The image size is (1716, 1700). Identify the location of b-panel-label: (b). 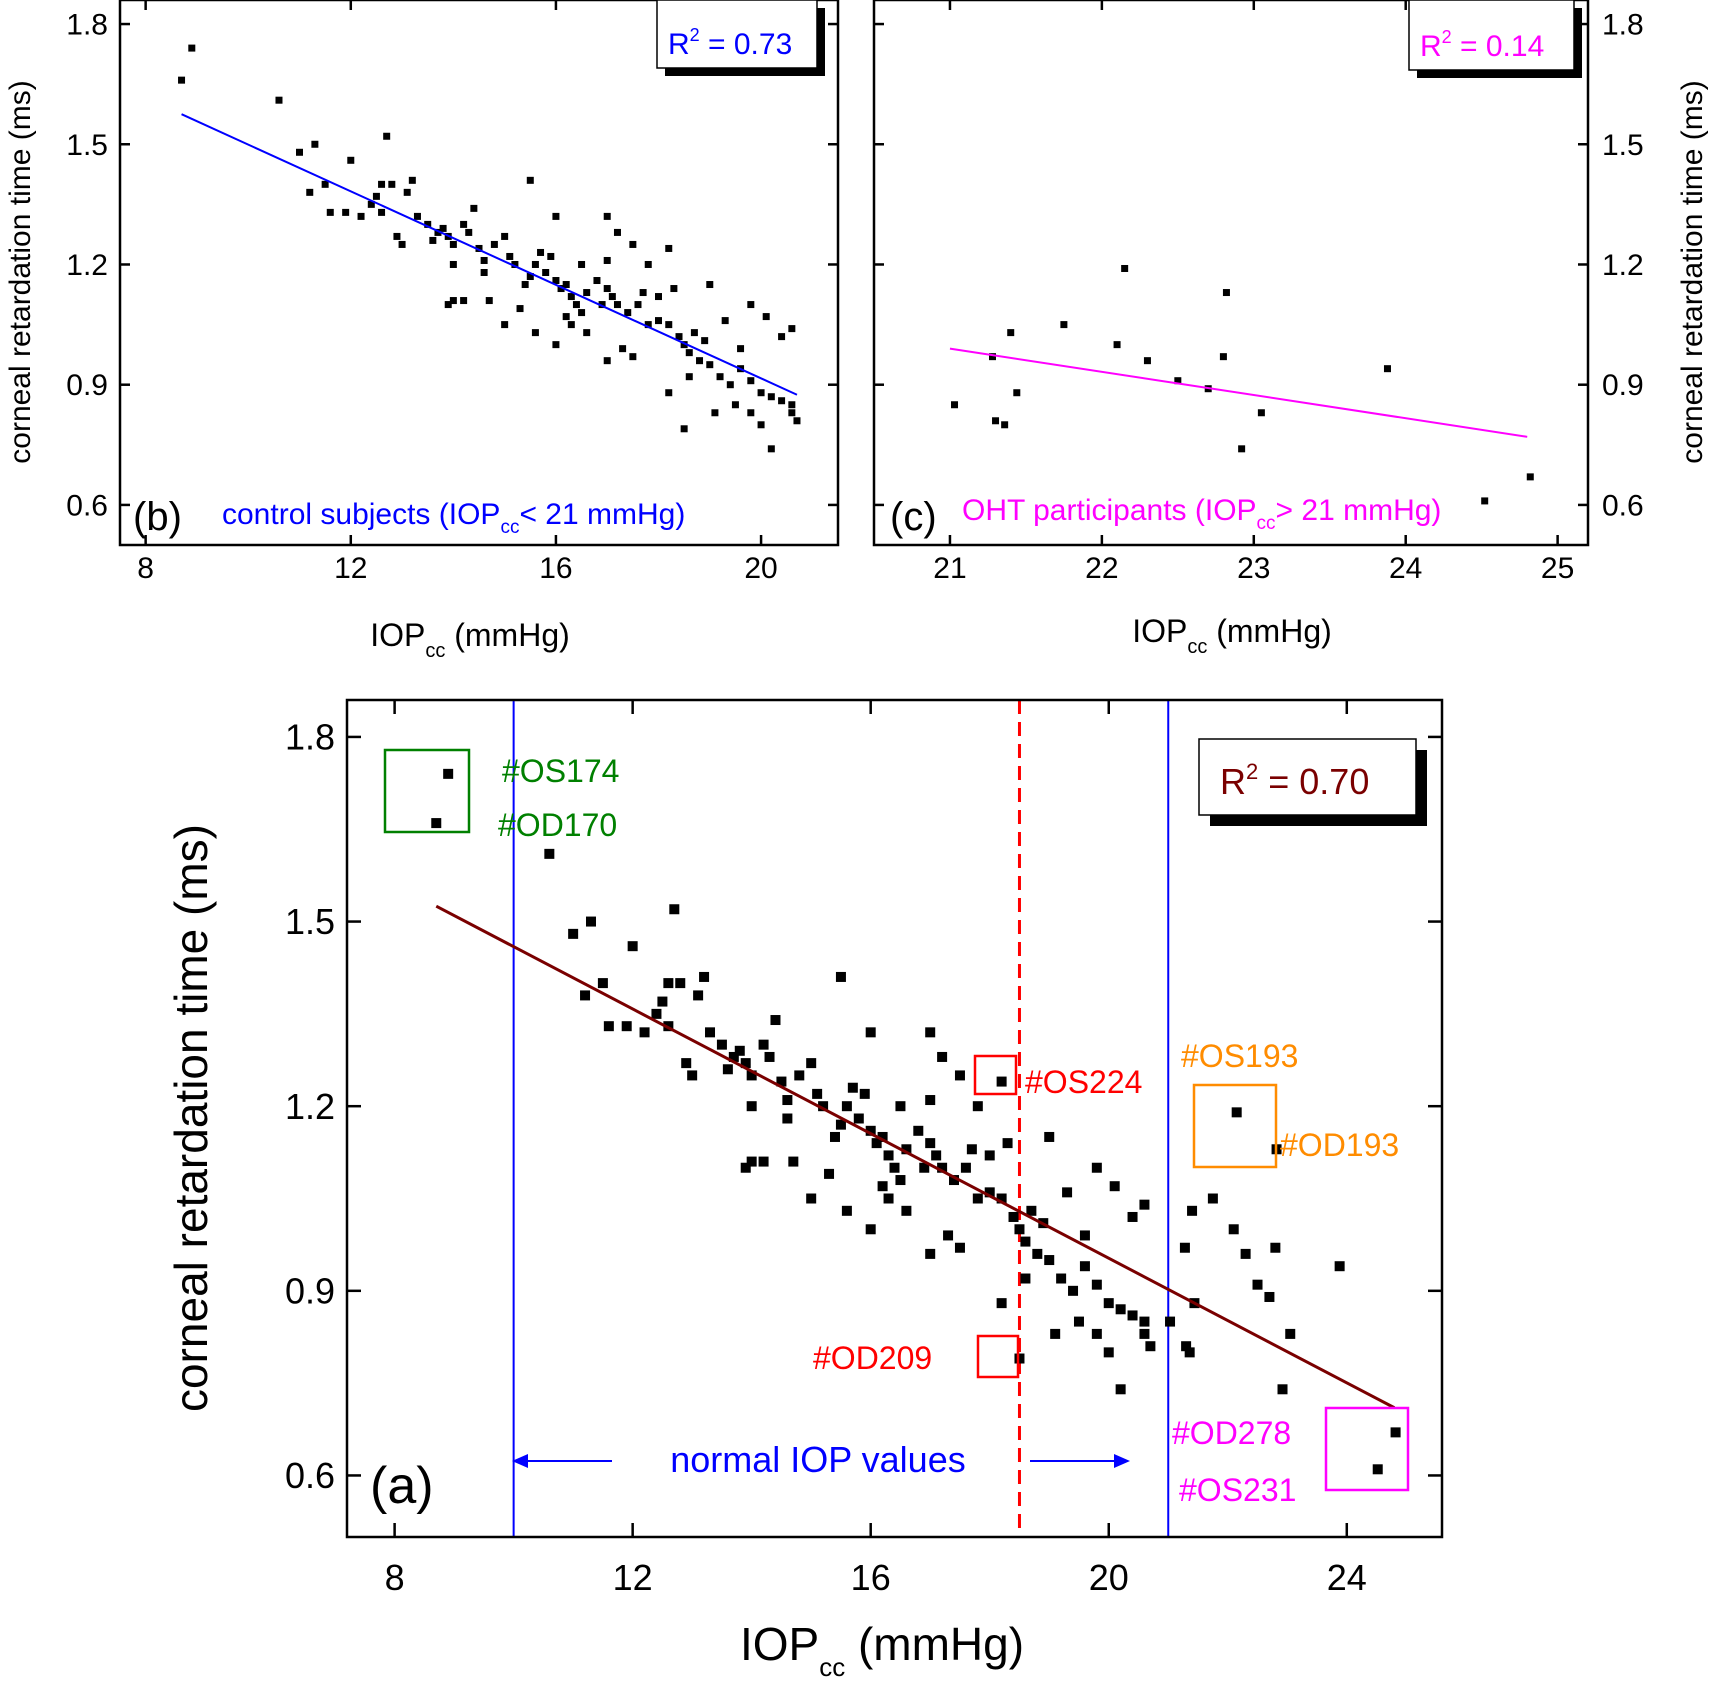
(157, 517).